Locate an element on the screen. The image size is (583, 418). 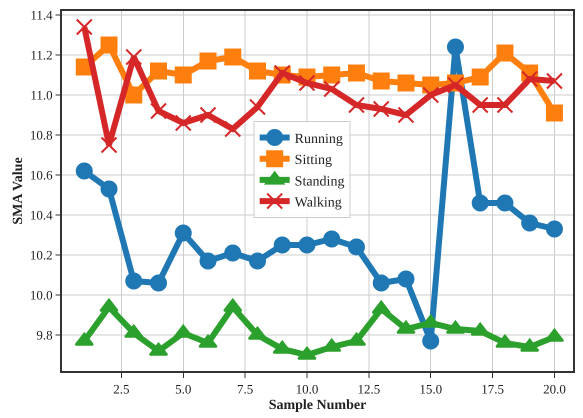
x-tick-label: 7.5 is located at coordinates (245, 388).